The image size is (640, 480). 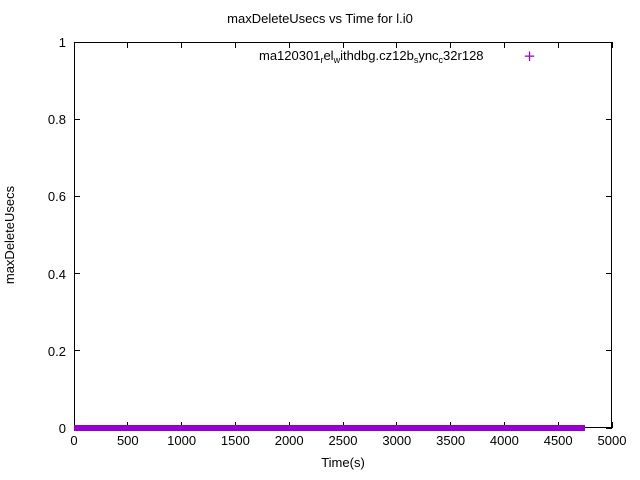 I want to click on x-tick-label: 0, so click(x=74, y=440).